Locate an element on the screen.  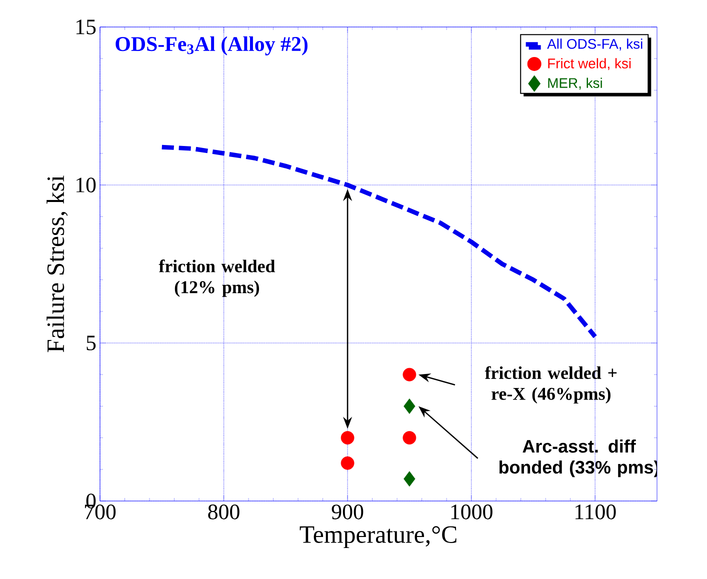
x-tick-label: 900 is located at coordinates (348, 512).